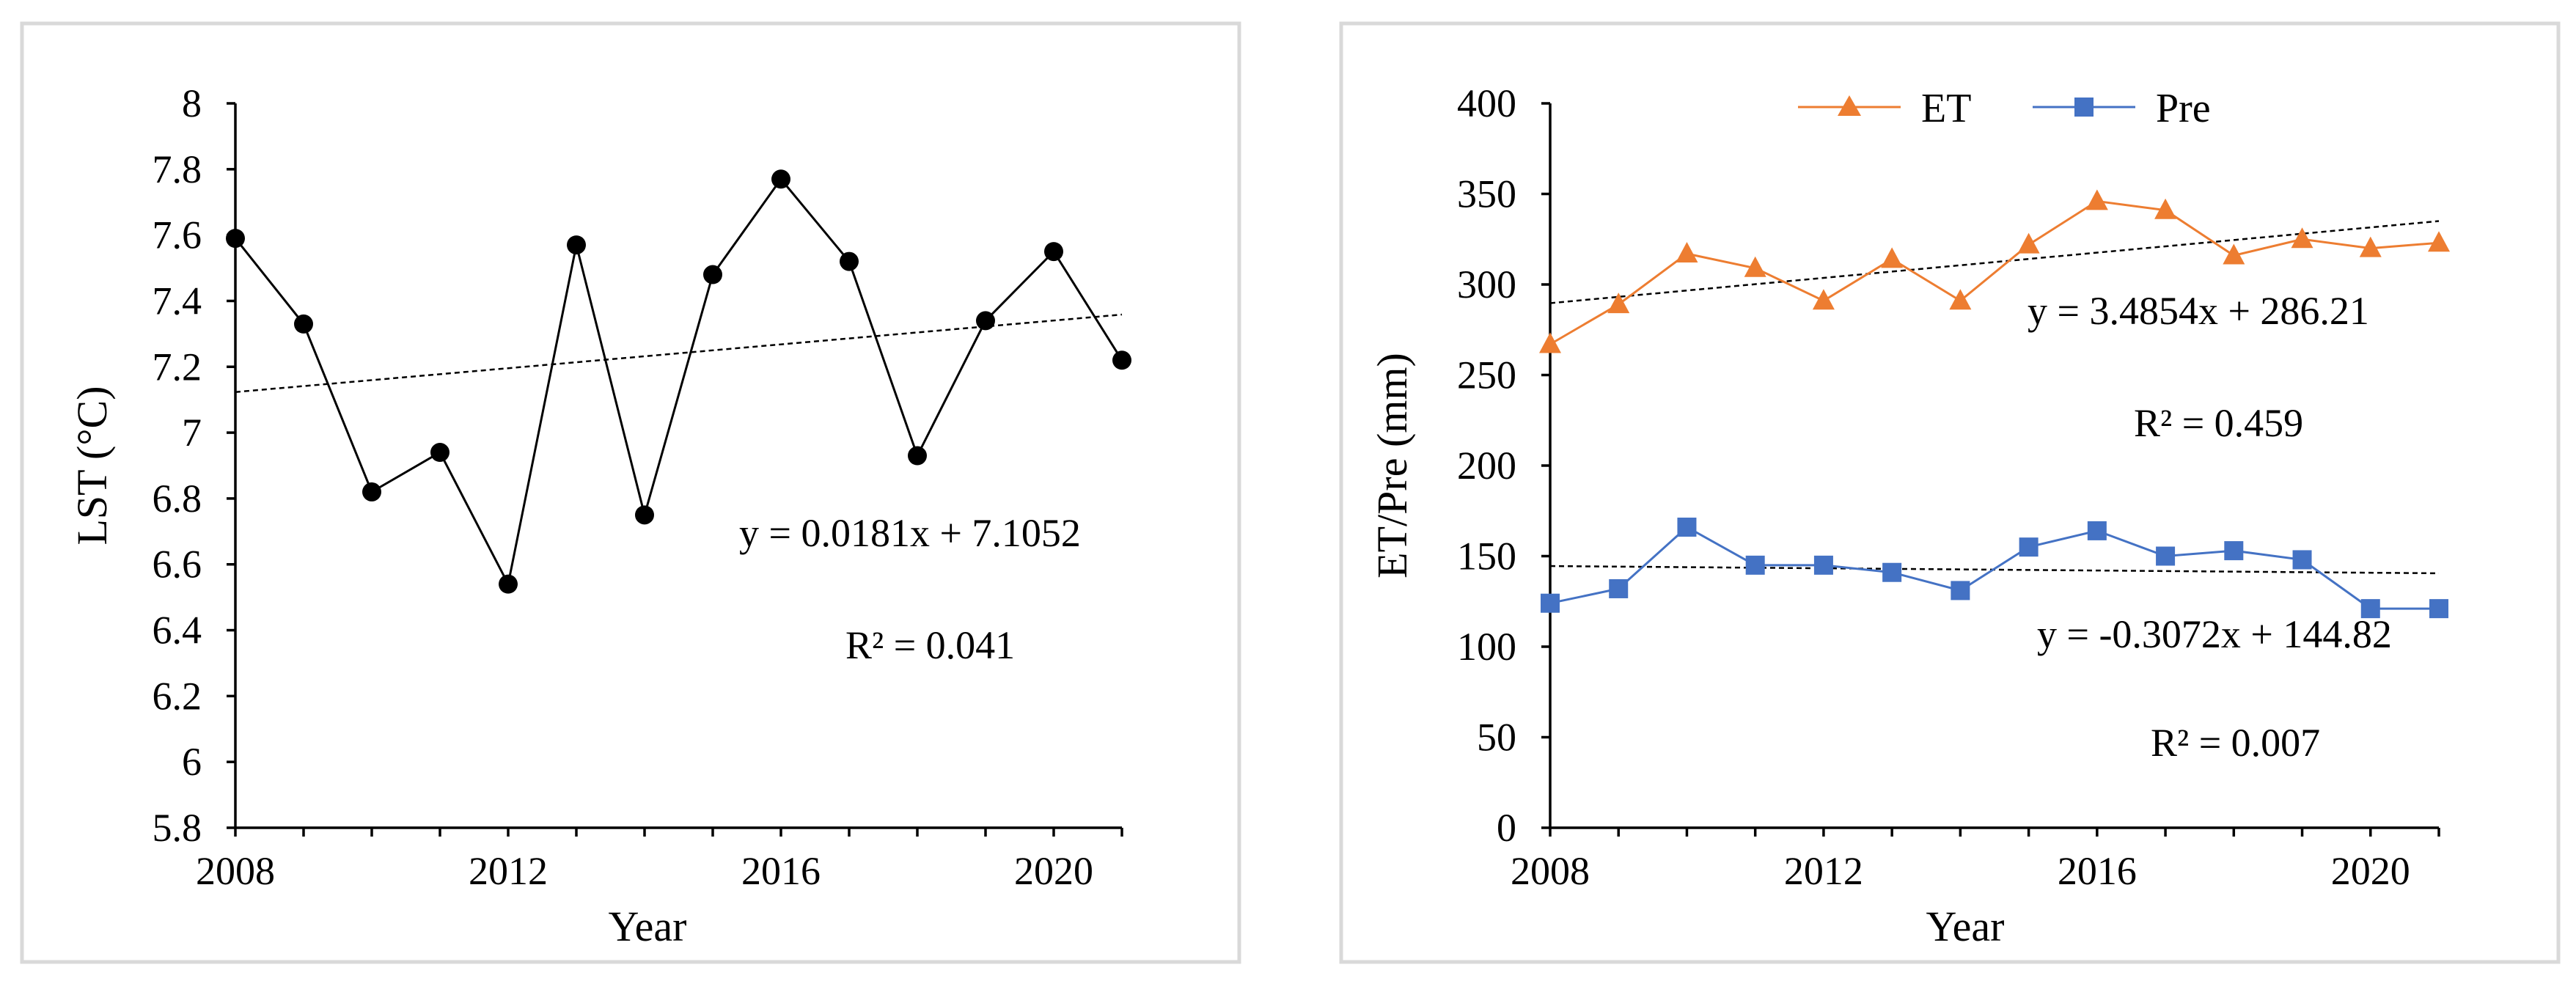 The image size is (2576, 992). Describe the element at coordinates (648, 926) in the screenshot. I see `lst-x-axis-label: Year` at that location.